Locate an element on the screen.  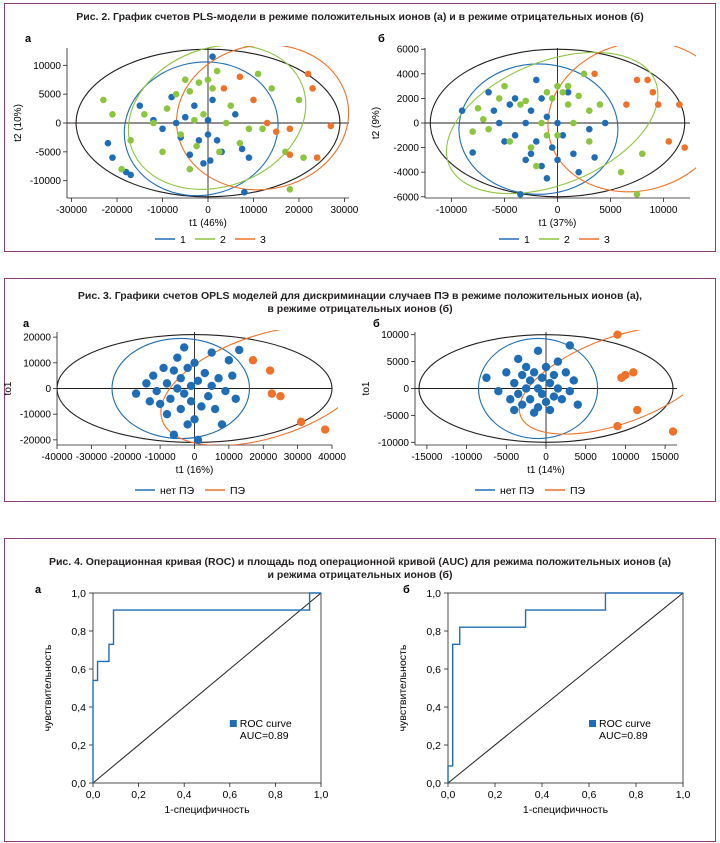
y-tick-label: -6000 is located at coordinates (406, 197).